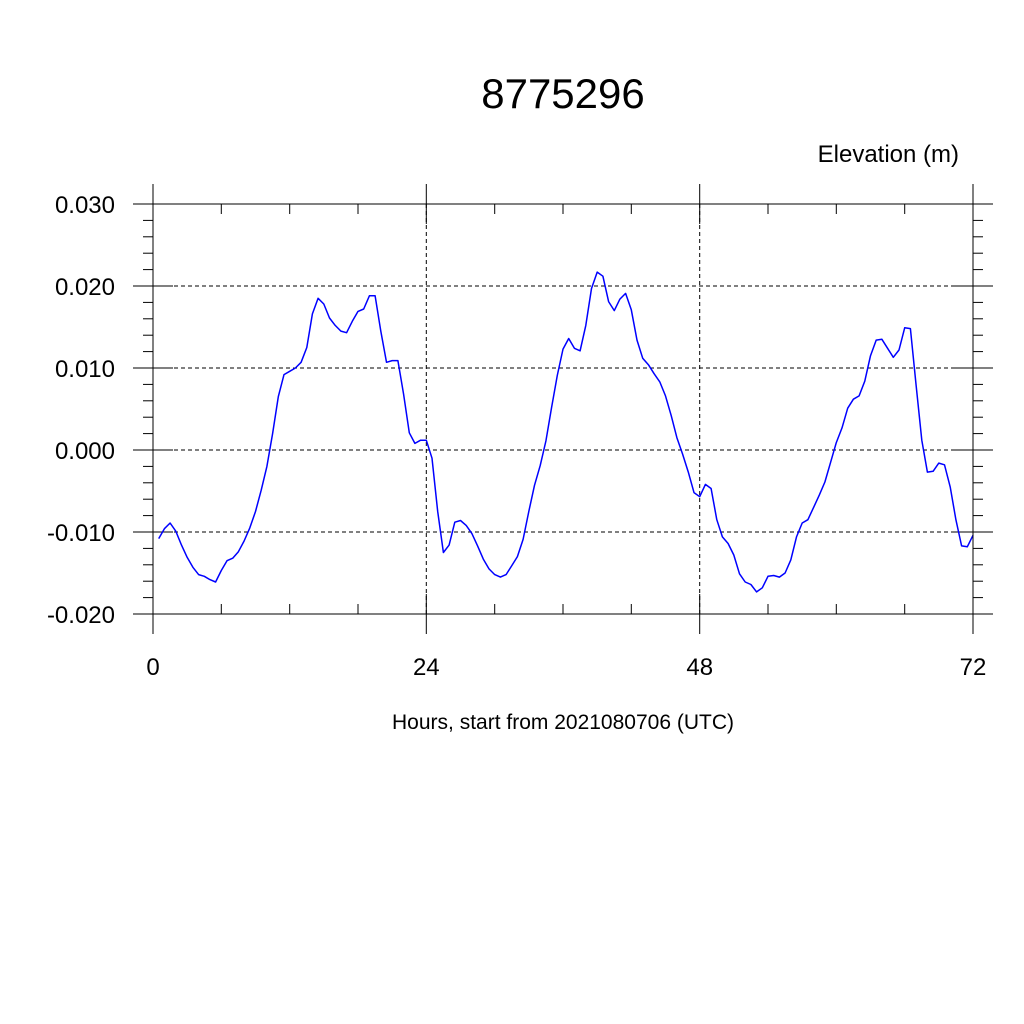 This screenshot has width=1024, height=1024. What do you see at coordinates (426, 667) in the screenshot?
I see `x-tick-label: 24` at bounding box center [426, 667].